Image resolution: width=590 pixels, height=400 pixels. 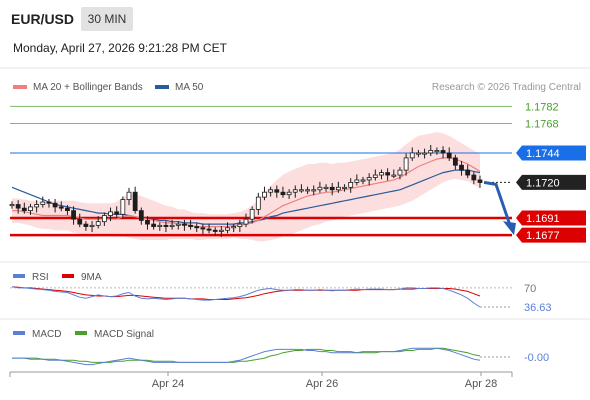 What do you see at coordinates (19, 333) in the screenshot?
I see `macd-legend-swatch` at bounding box center [19, 333].